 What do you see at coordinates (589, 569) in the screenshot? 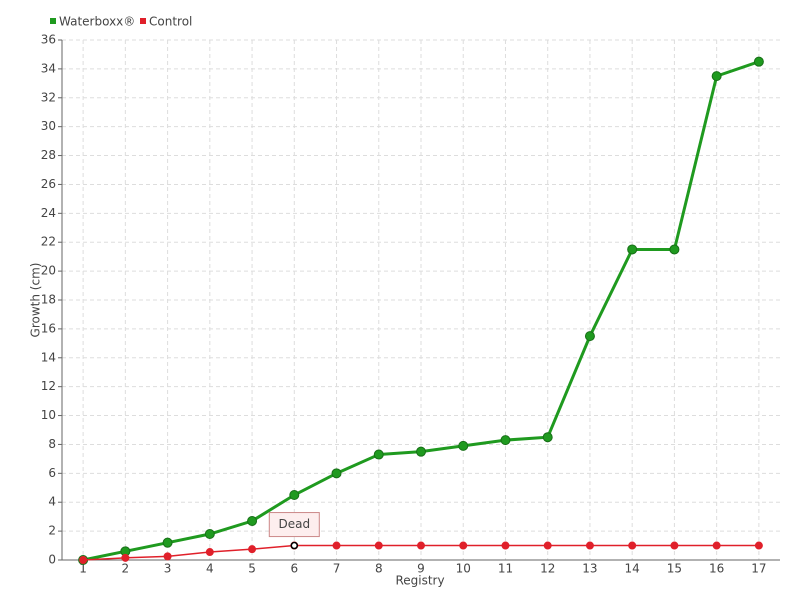
I see `x-tick-label: 13` at bounding box center [589, 569].